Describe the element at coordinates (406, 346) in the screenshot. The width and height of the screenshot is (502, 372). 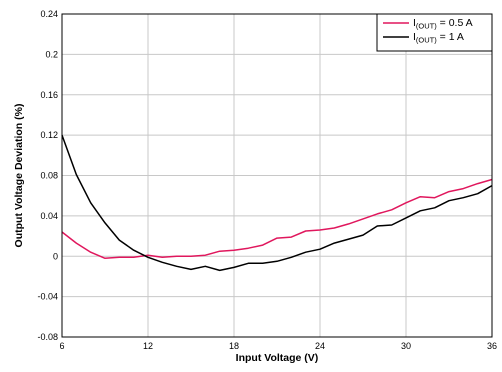
I see `x-tick-label: 30` at that location.